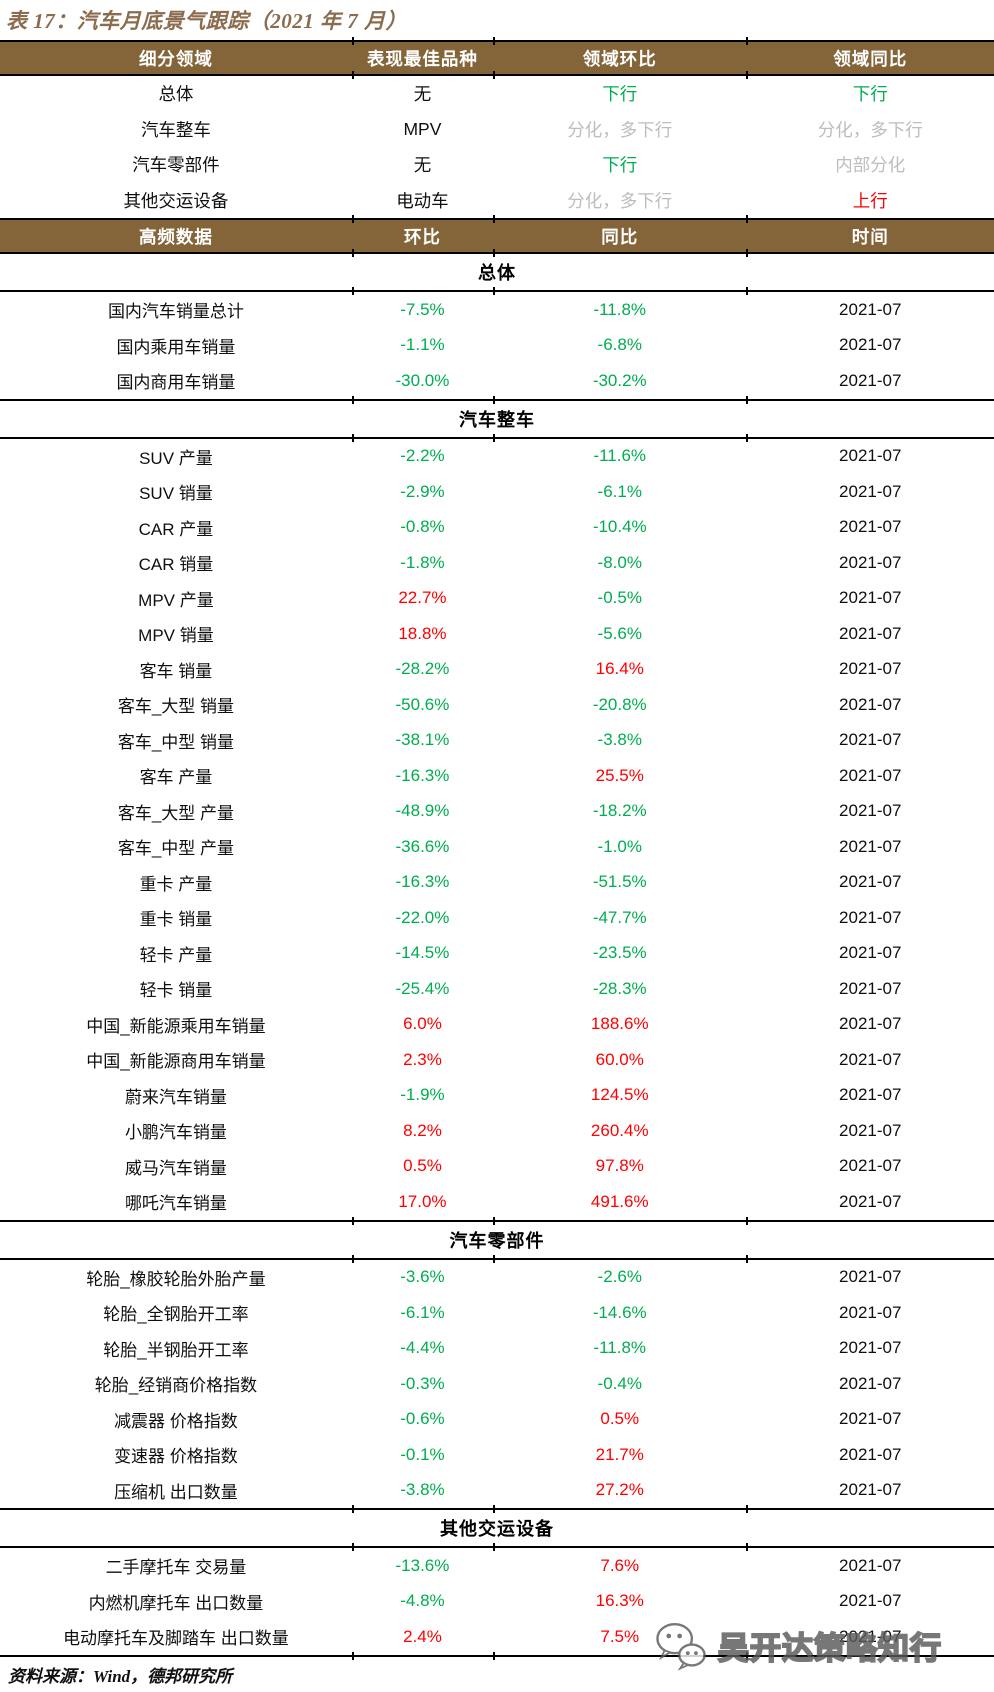  What do you see at coordinates (619, 1130) in the screenshot?
I see `yoy-value: 260.4%` at bounding box center [619, 1130].